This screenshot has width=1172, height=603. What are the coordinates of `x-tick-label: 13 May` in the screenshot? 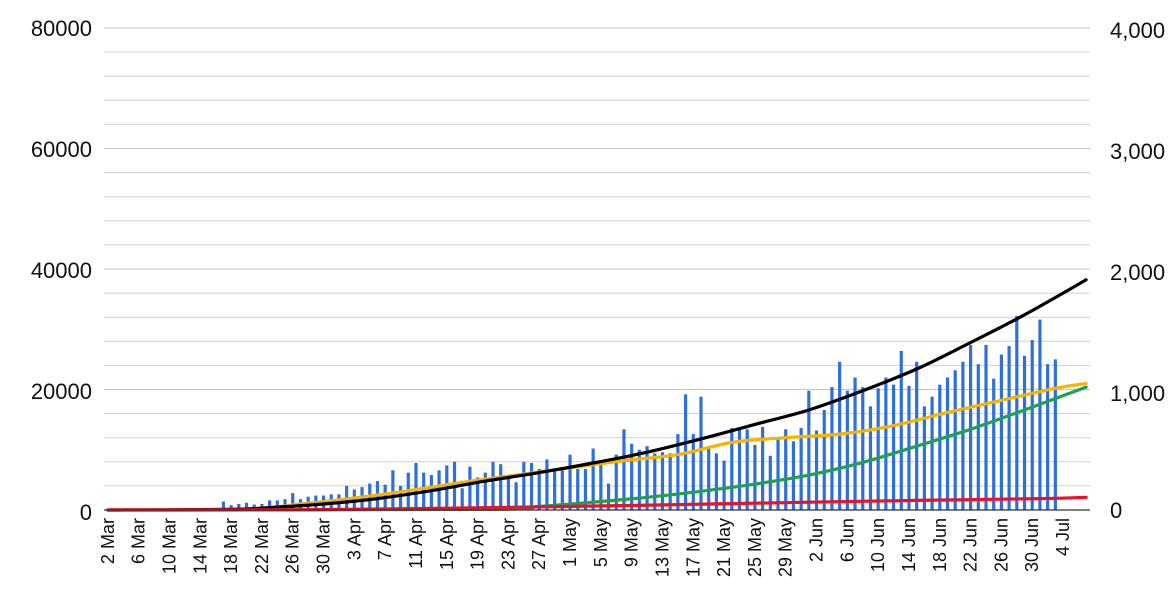 It's located at (663, 547).